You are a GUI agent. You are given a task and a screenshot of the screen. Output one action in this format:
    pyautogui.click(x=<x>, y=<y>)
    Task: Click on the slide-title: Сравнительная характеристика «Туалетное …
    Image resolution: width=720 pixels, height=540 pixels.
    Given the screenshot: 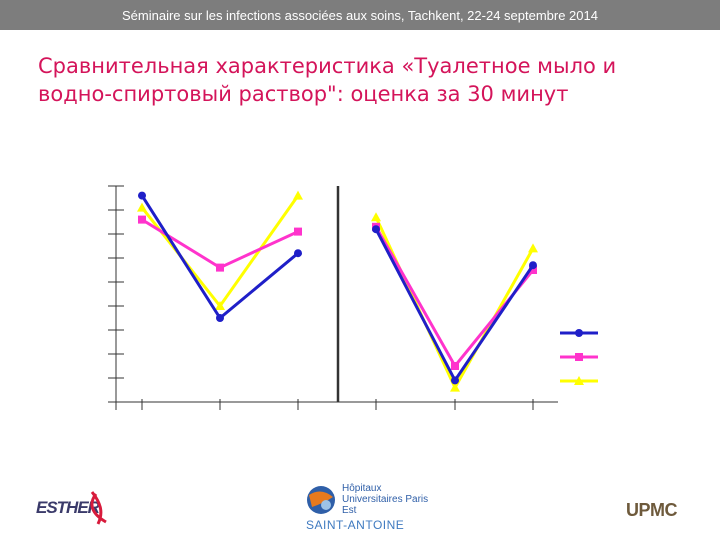 What is the action you would take?
    pyautogui.click(x=327, y=80)
    